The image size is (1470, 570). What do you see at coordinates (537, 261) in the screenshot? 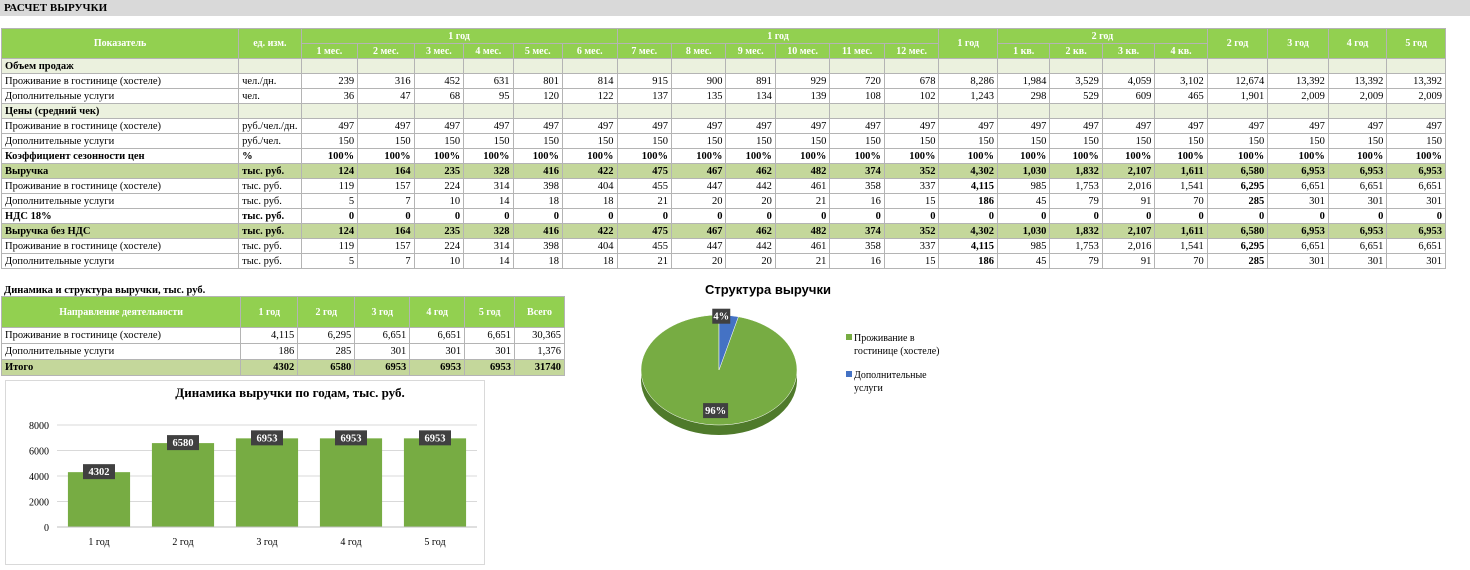
I see `table-cell: 18` at bounding box center [537, 261].